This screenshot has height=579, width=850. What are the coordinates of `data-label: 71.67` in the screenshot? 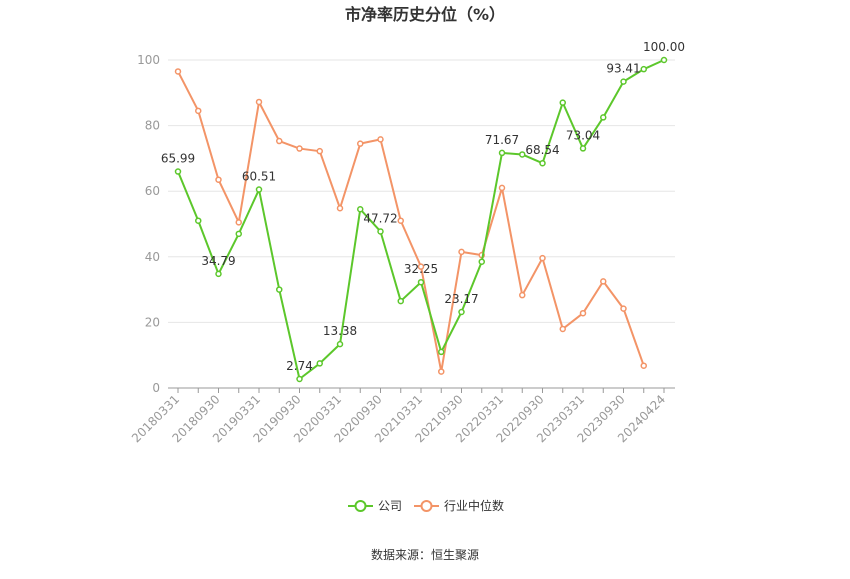 It's located at (502, 140).